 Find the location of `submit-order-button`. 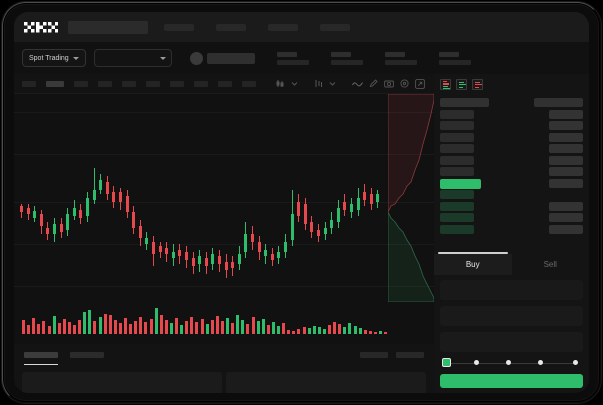

submit-order-button is located at coordinates (511, 381).